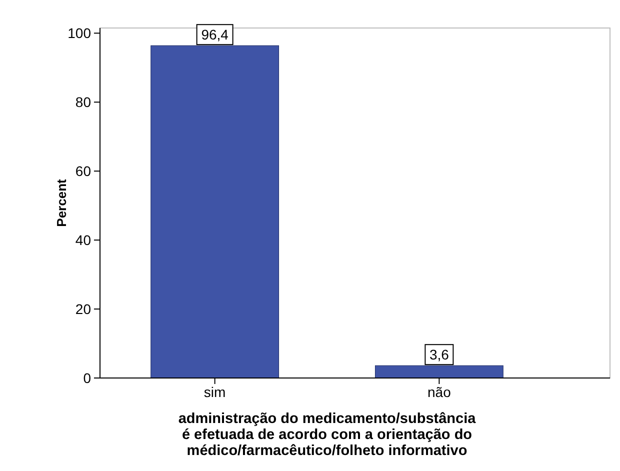 This screenshot has width=620, height=471. Describe the element at coordinates (80, 33) in the screenshot. I see `y-tick-label: 100` at that location.